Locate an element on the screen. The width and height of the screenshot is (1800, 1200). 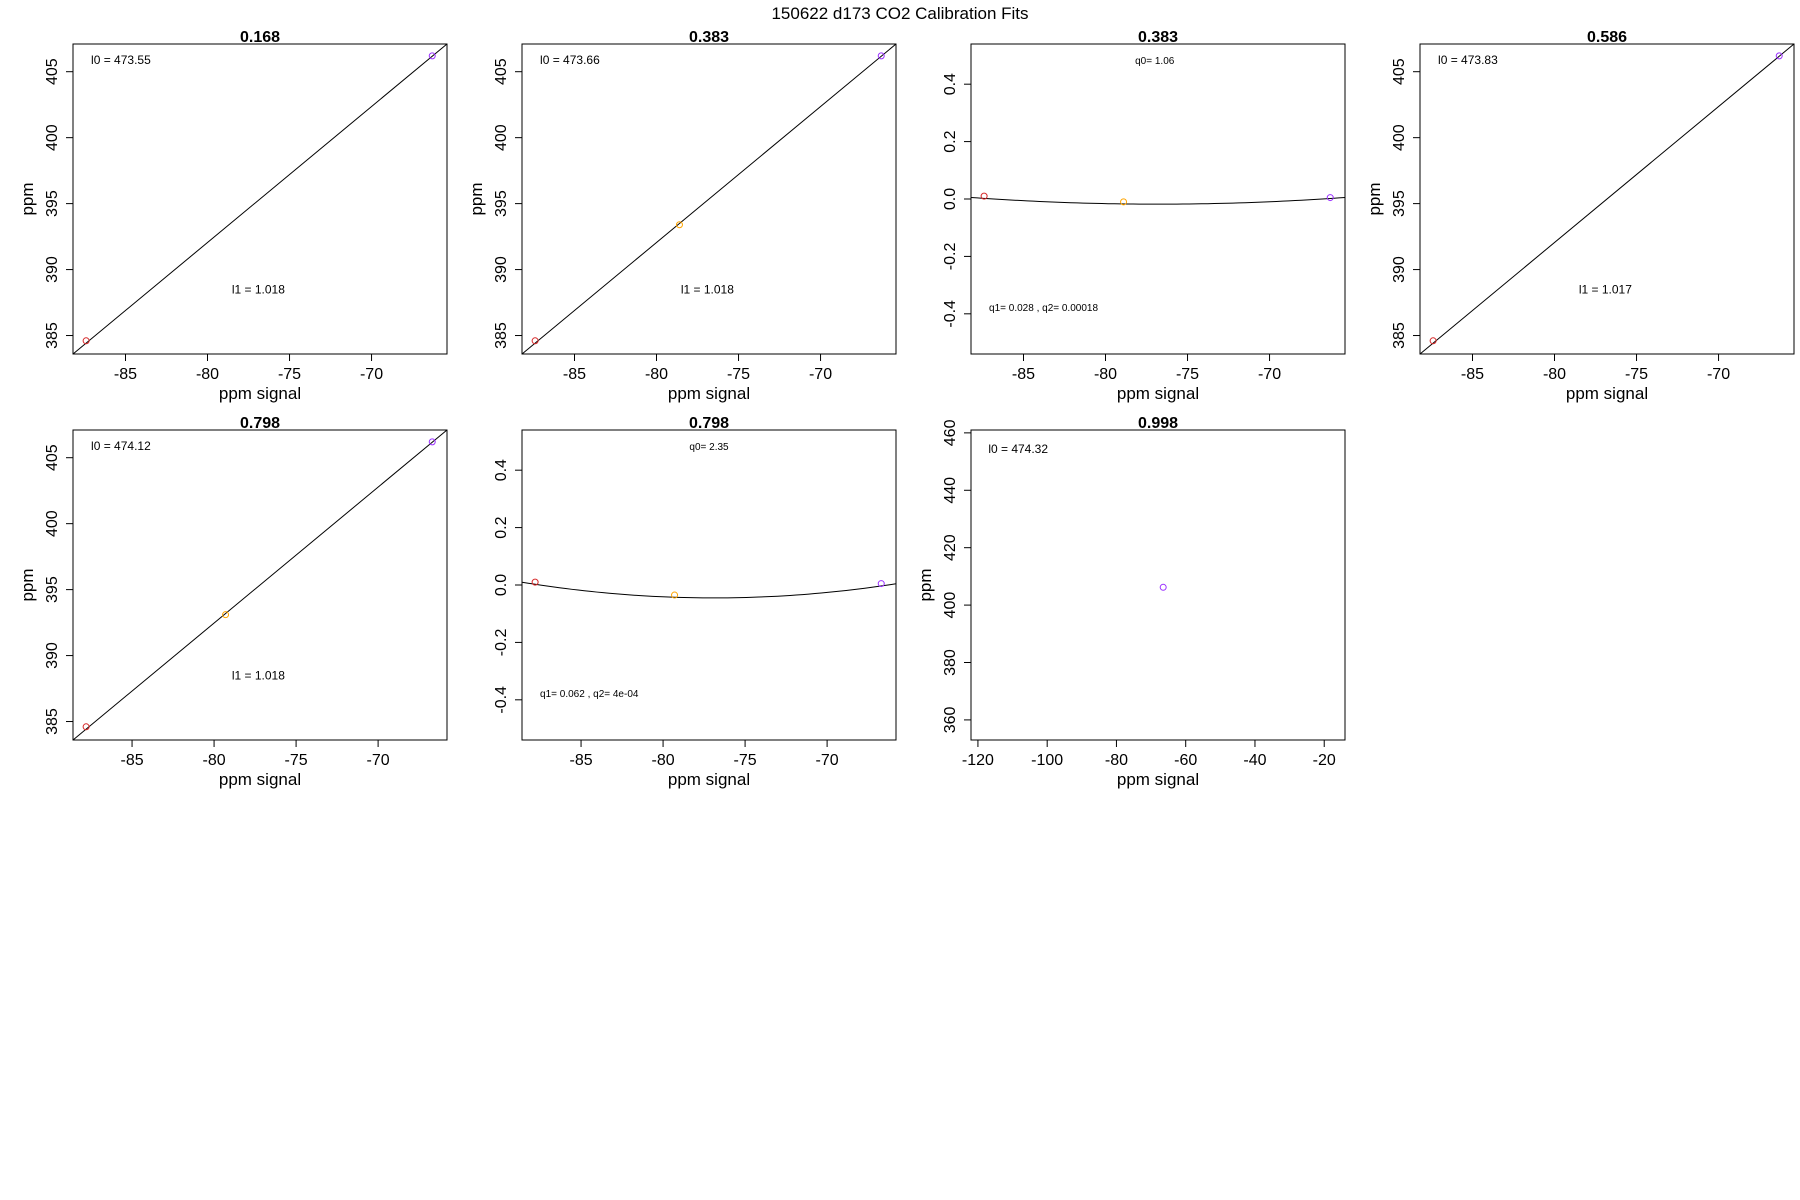
fit-annotation: l0 = 474.32 is located at coordinates (1018, 449).